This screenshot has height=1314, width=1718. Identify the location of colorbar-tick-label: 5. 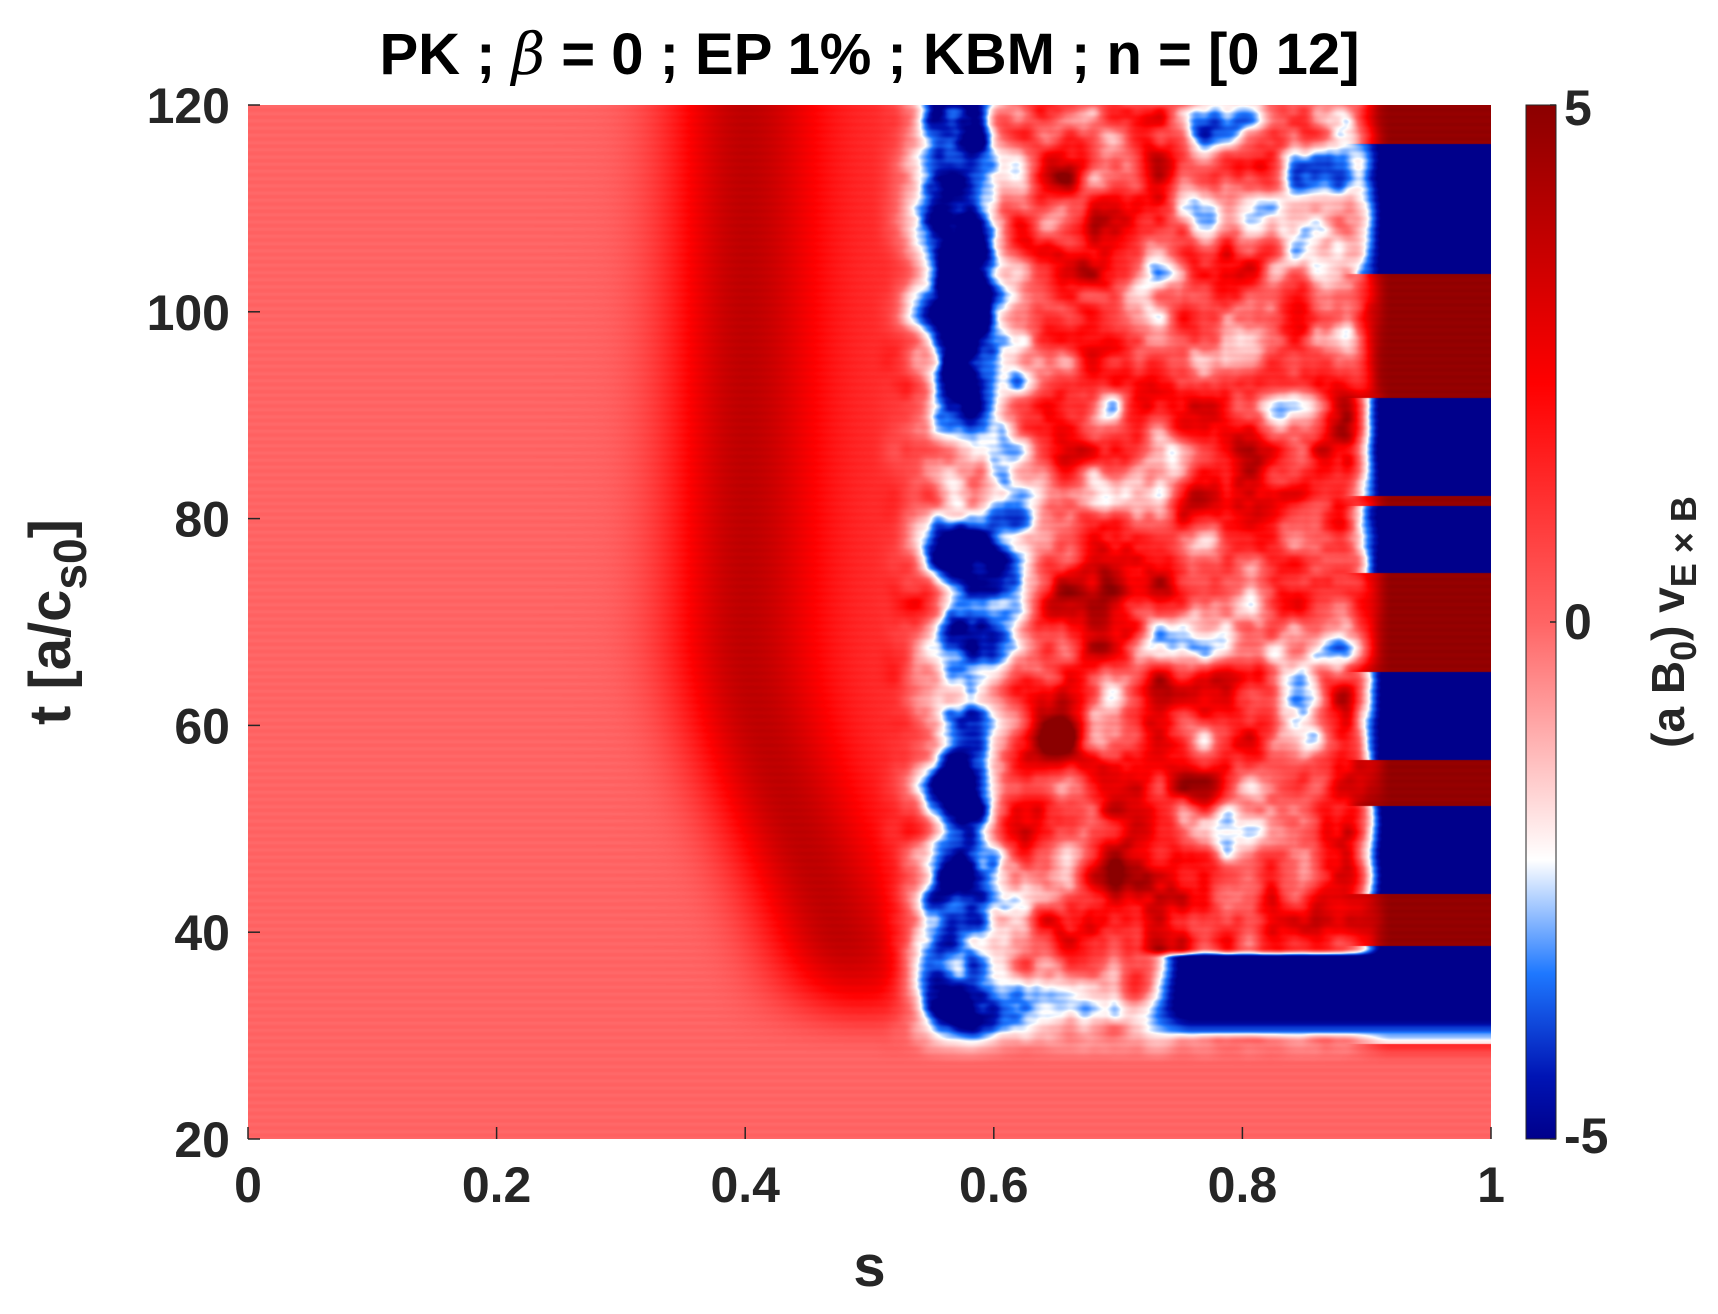
(1578, 108).